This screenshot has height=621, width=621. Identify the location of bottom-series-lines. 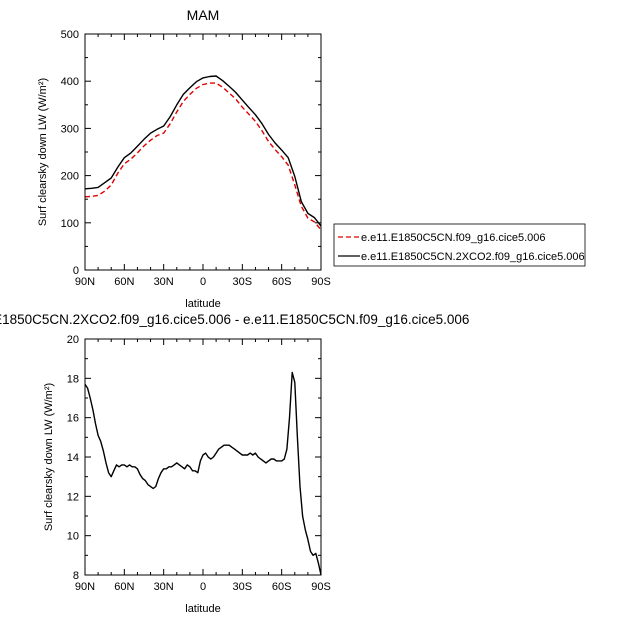
(203, 473).